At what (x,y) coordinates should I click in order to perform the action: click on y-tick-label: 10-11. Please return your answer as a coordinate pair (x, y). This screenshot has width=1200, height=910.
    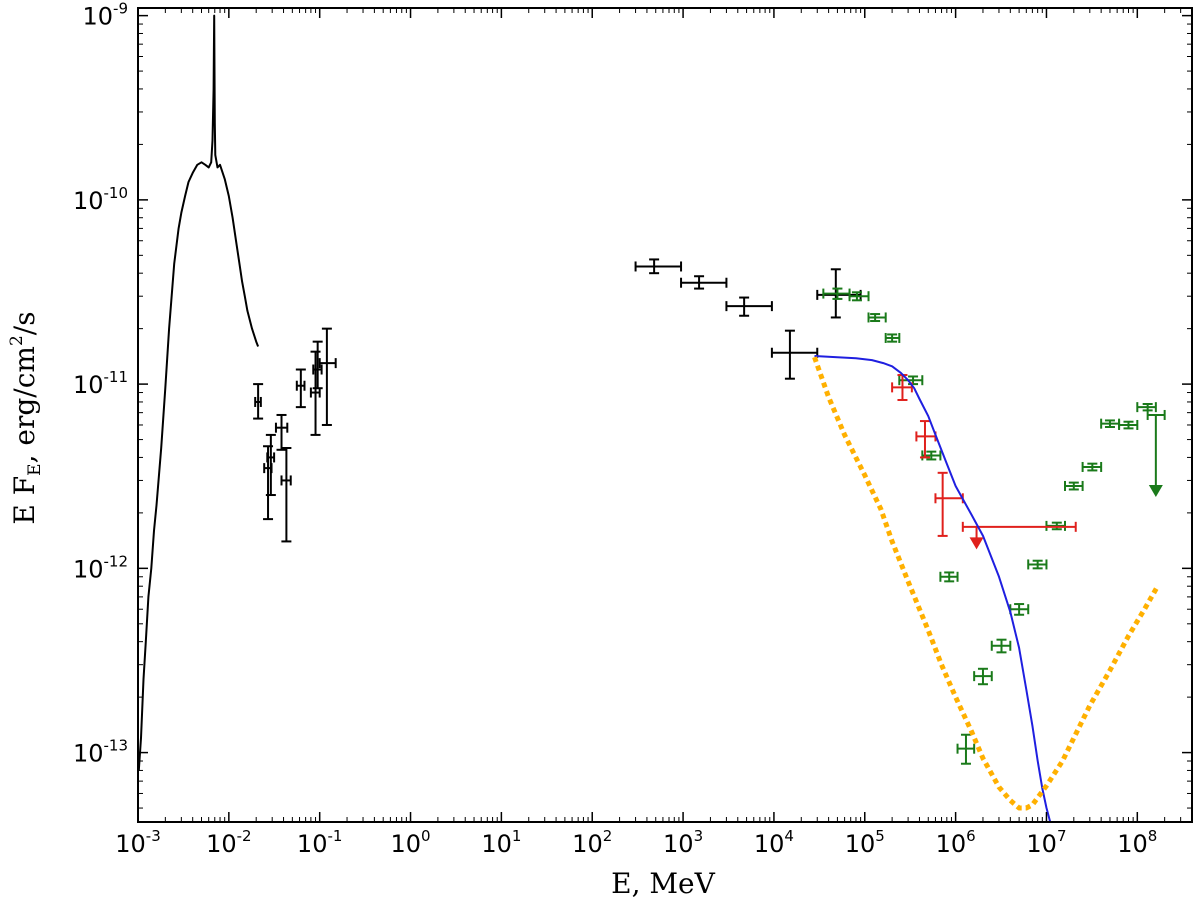
    Looking at the image, I should click on (100, 383).